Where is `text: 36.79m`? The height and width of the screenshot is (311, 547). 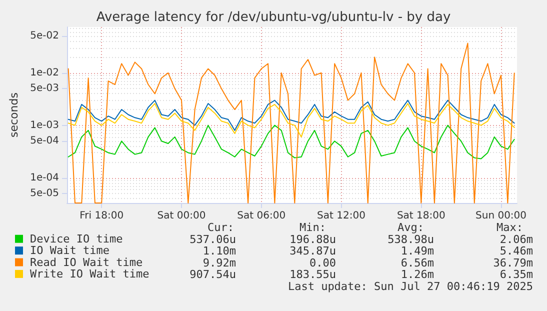 text: 36.79m is located at coordinates (513, 263).